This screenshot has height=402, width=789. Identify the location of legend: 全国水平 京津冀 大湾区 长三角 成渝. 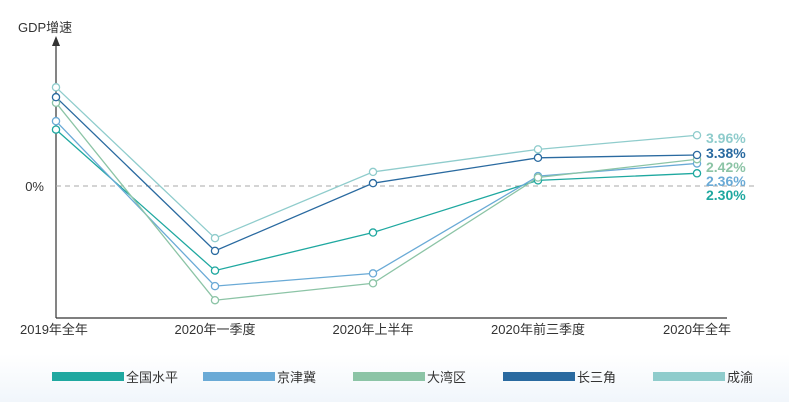
(394, 378).